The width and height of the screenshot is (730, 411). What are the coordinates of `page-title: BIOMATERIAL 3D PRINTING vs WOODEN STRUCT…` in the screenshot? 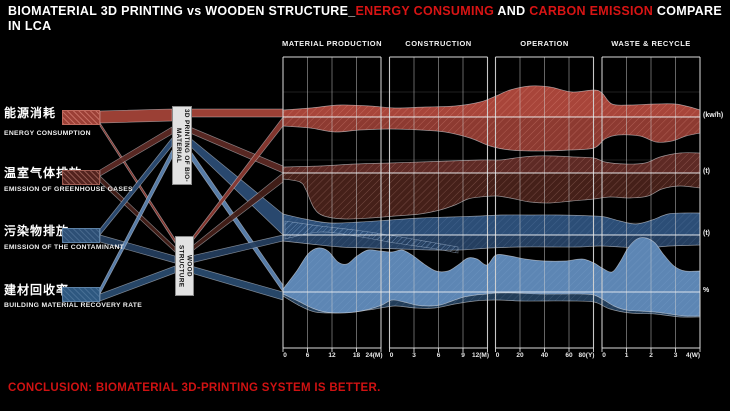 It's located at (366, 19).